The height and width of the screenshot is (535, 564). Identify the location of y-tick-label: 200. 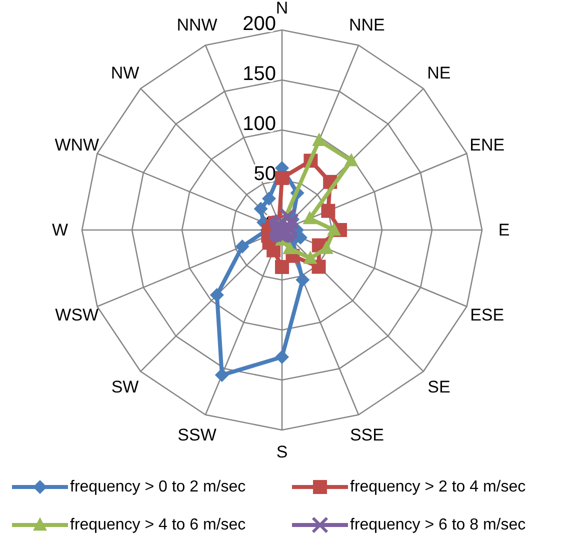
(259, 24).